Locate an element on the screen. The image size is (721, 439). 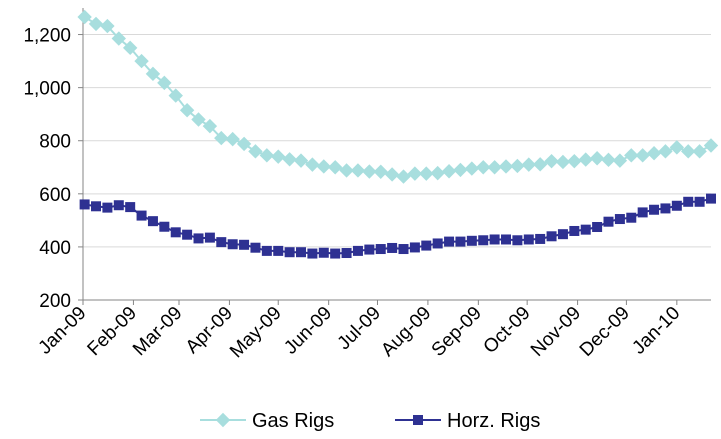
legend-label: Horz. Rigs is located at coordinates (493, 421).